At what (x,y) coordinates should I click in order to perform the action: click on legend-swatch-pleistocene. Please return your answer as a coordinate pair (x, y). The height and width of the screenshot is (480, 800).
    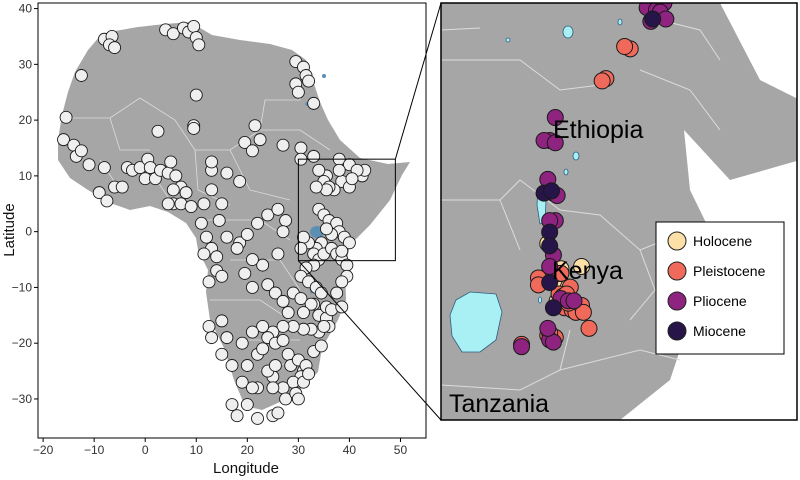
    Looking at the image, I should click on (677, 271).